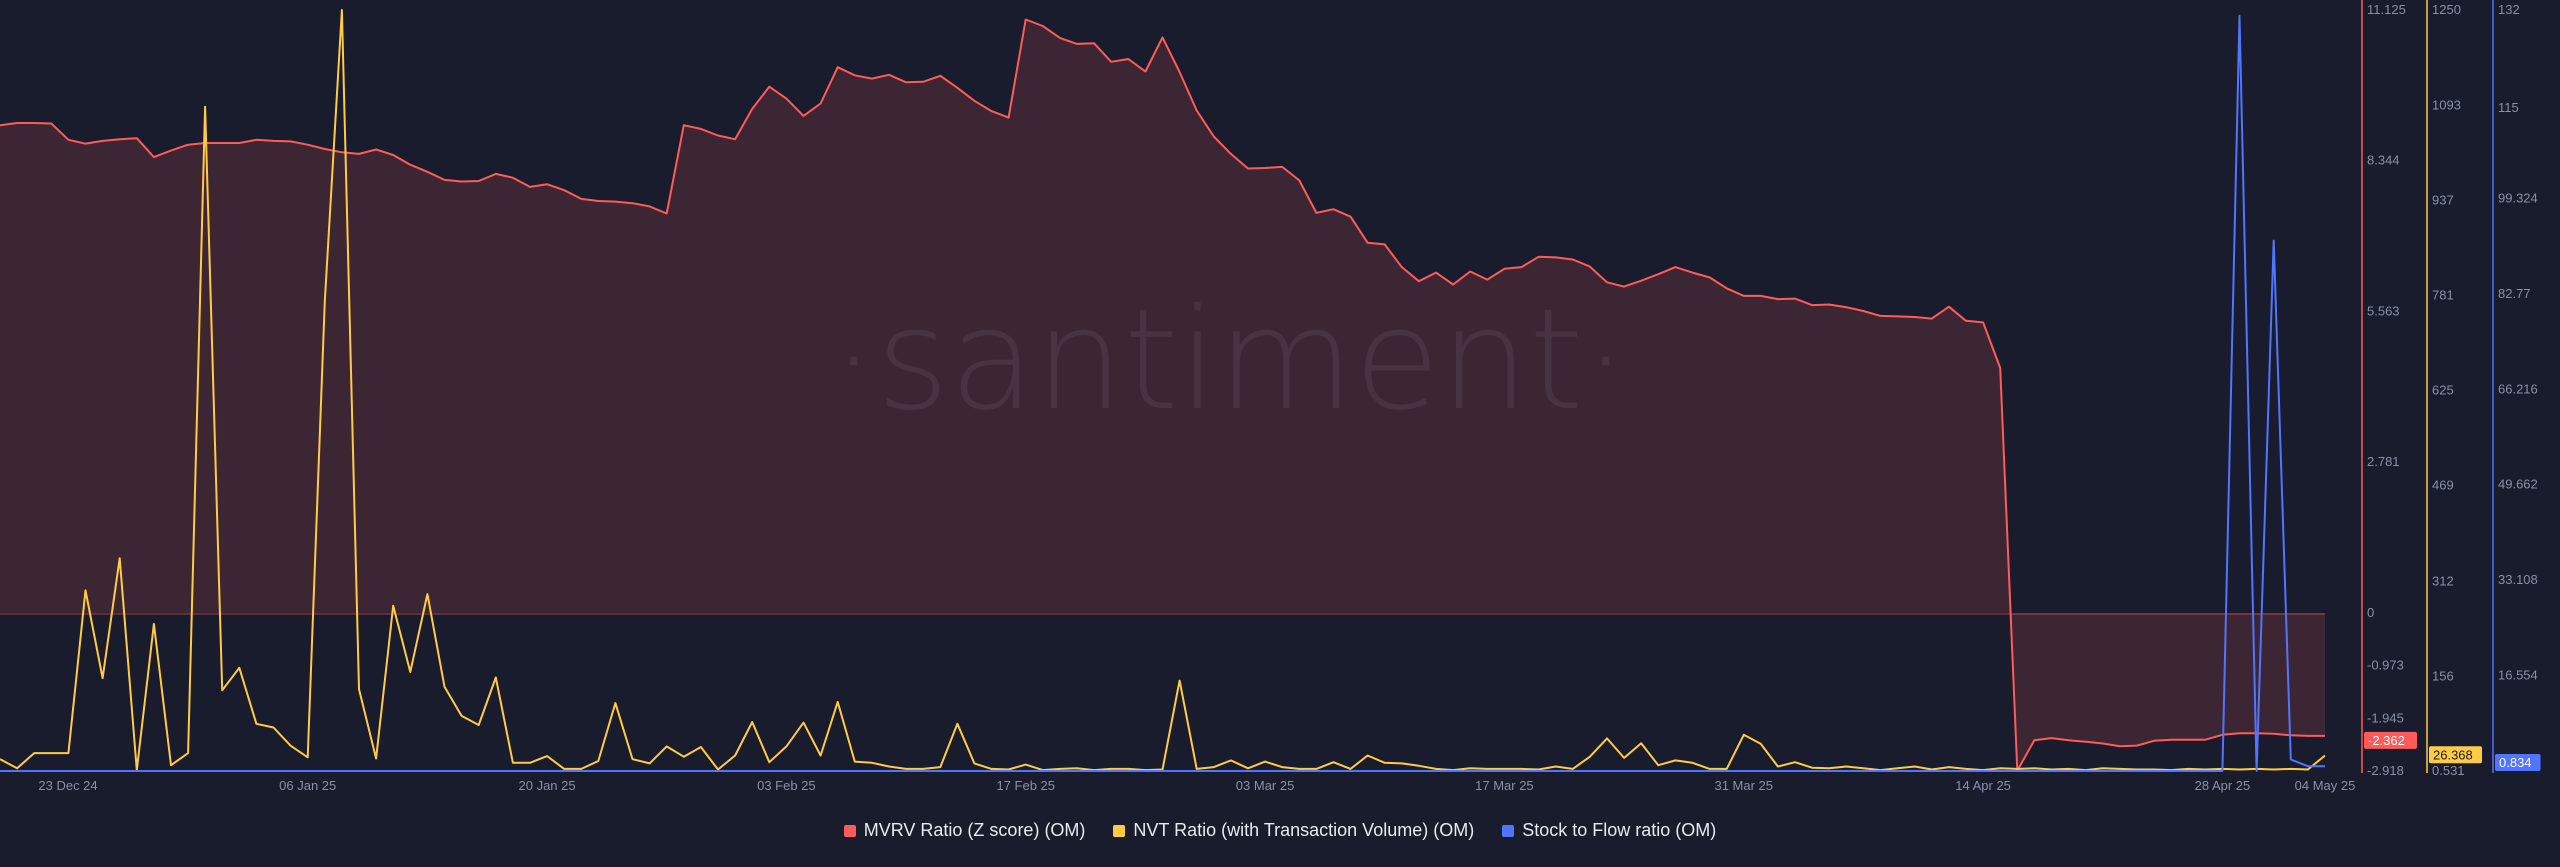 Image resolution: width=2560 pixels, height=867 pixels. Describe the element at coordinates (2383, 310) in the screenshot. I see `y-tick-label-mvrv: 5.563` at that location.